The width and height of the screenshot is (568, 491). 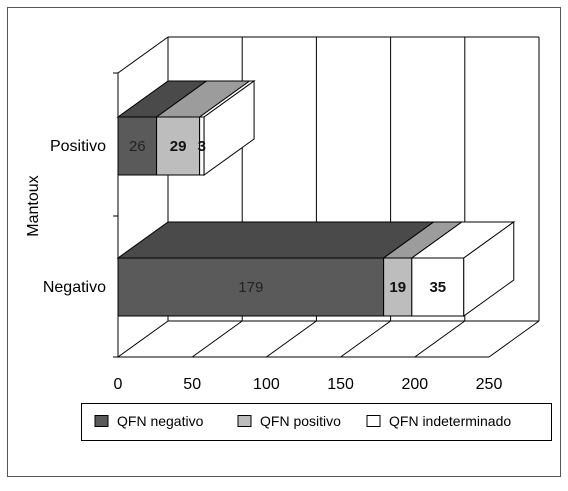 What do you see at coordinates (202, 146) in the screenshot?
I see `data-label: 3` at bounding box center [202, 146].